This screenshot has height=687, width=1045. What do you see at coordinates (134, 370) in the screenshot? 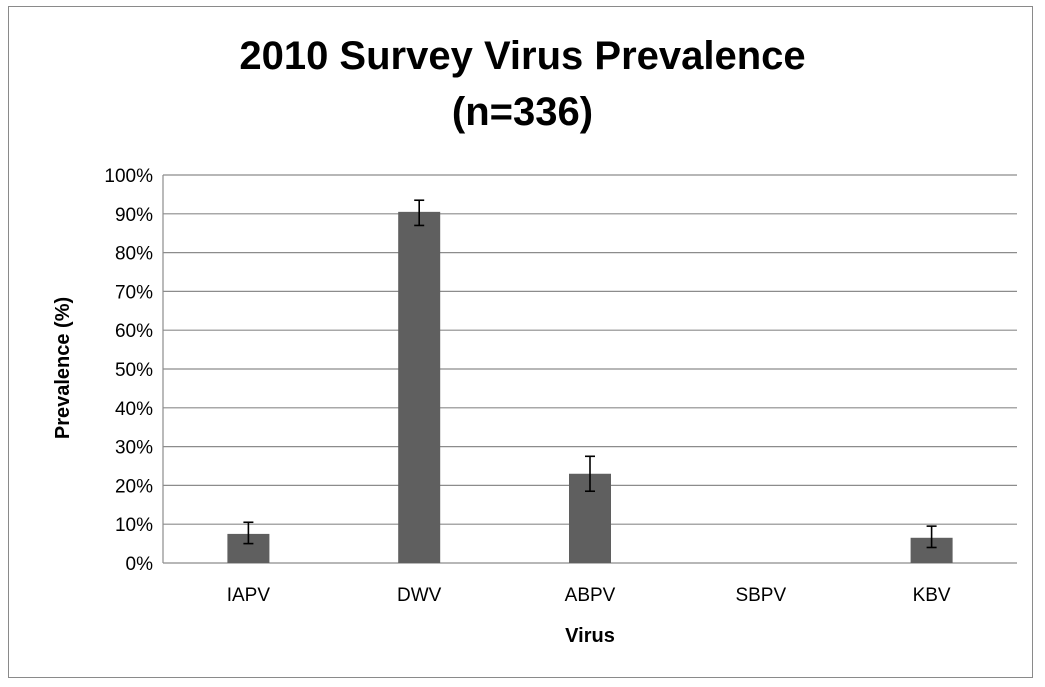
I see `y-tick-label: 50%` at bounding box center [134, 370].